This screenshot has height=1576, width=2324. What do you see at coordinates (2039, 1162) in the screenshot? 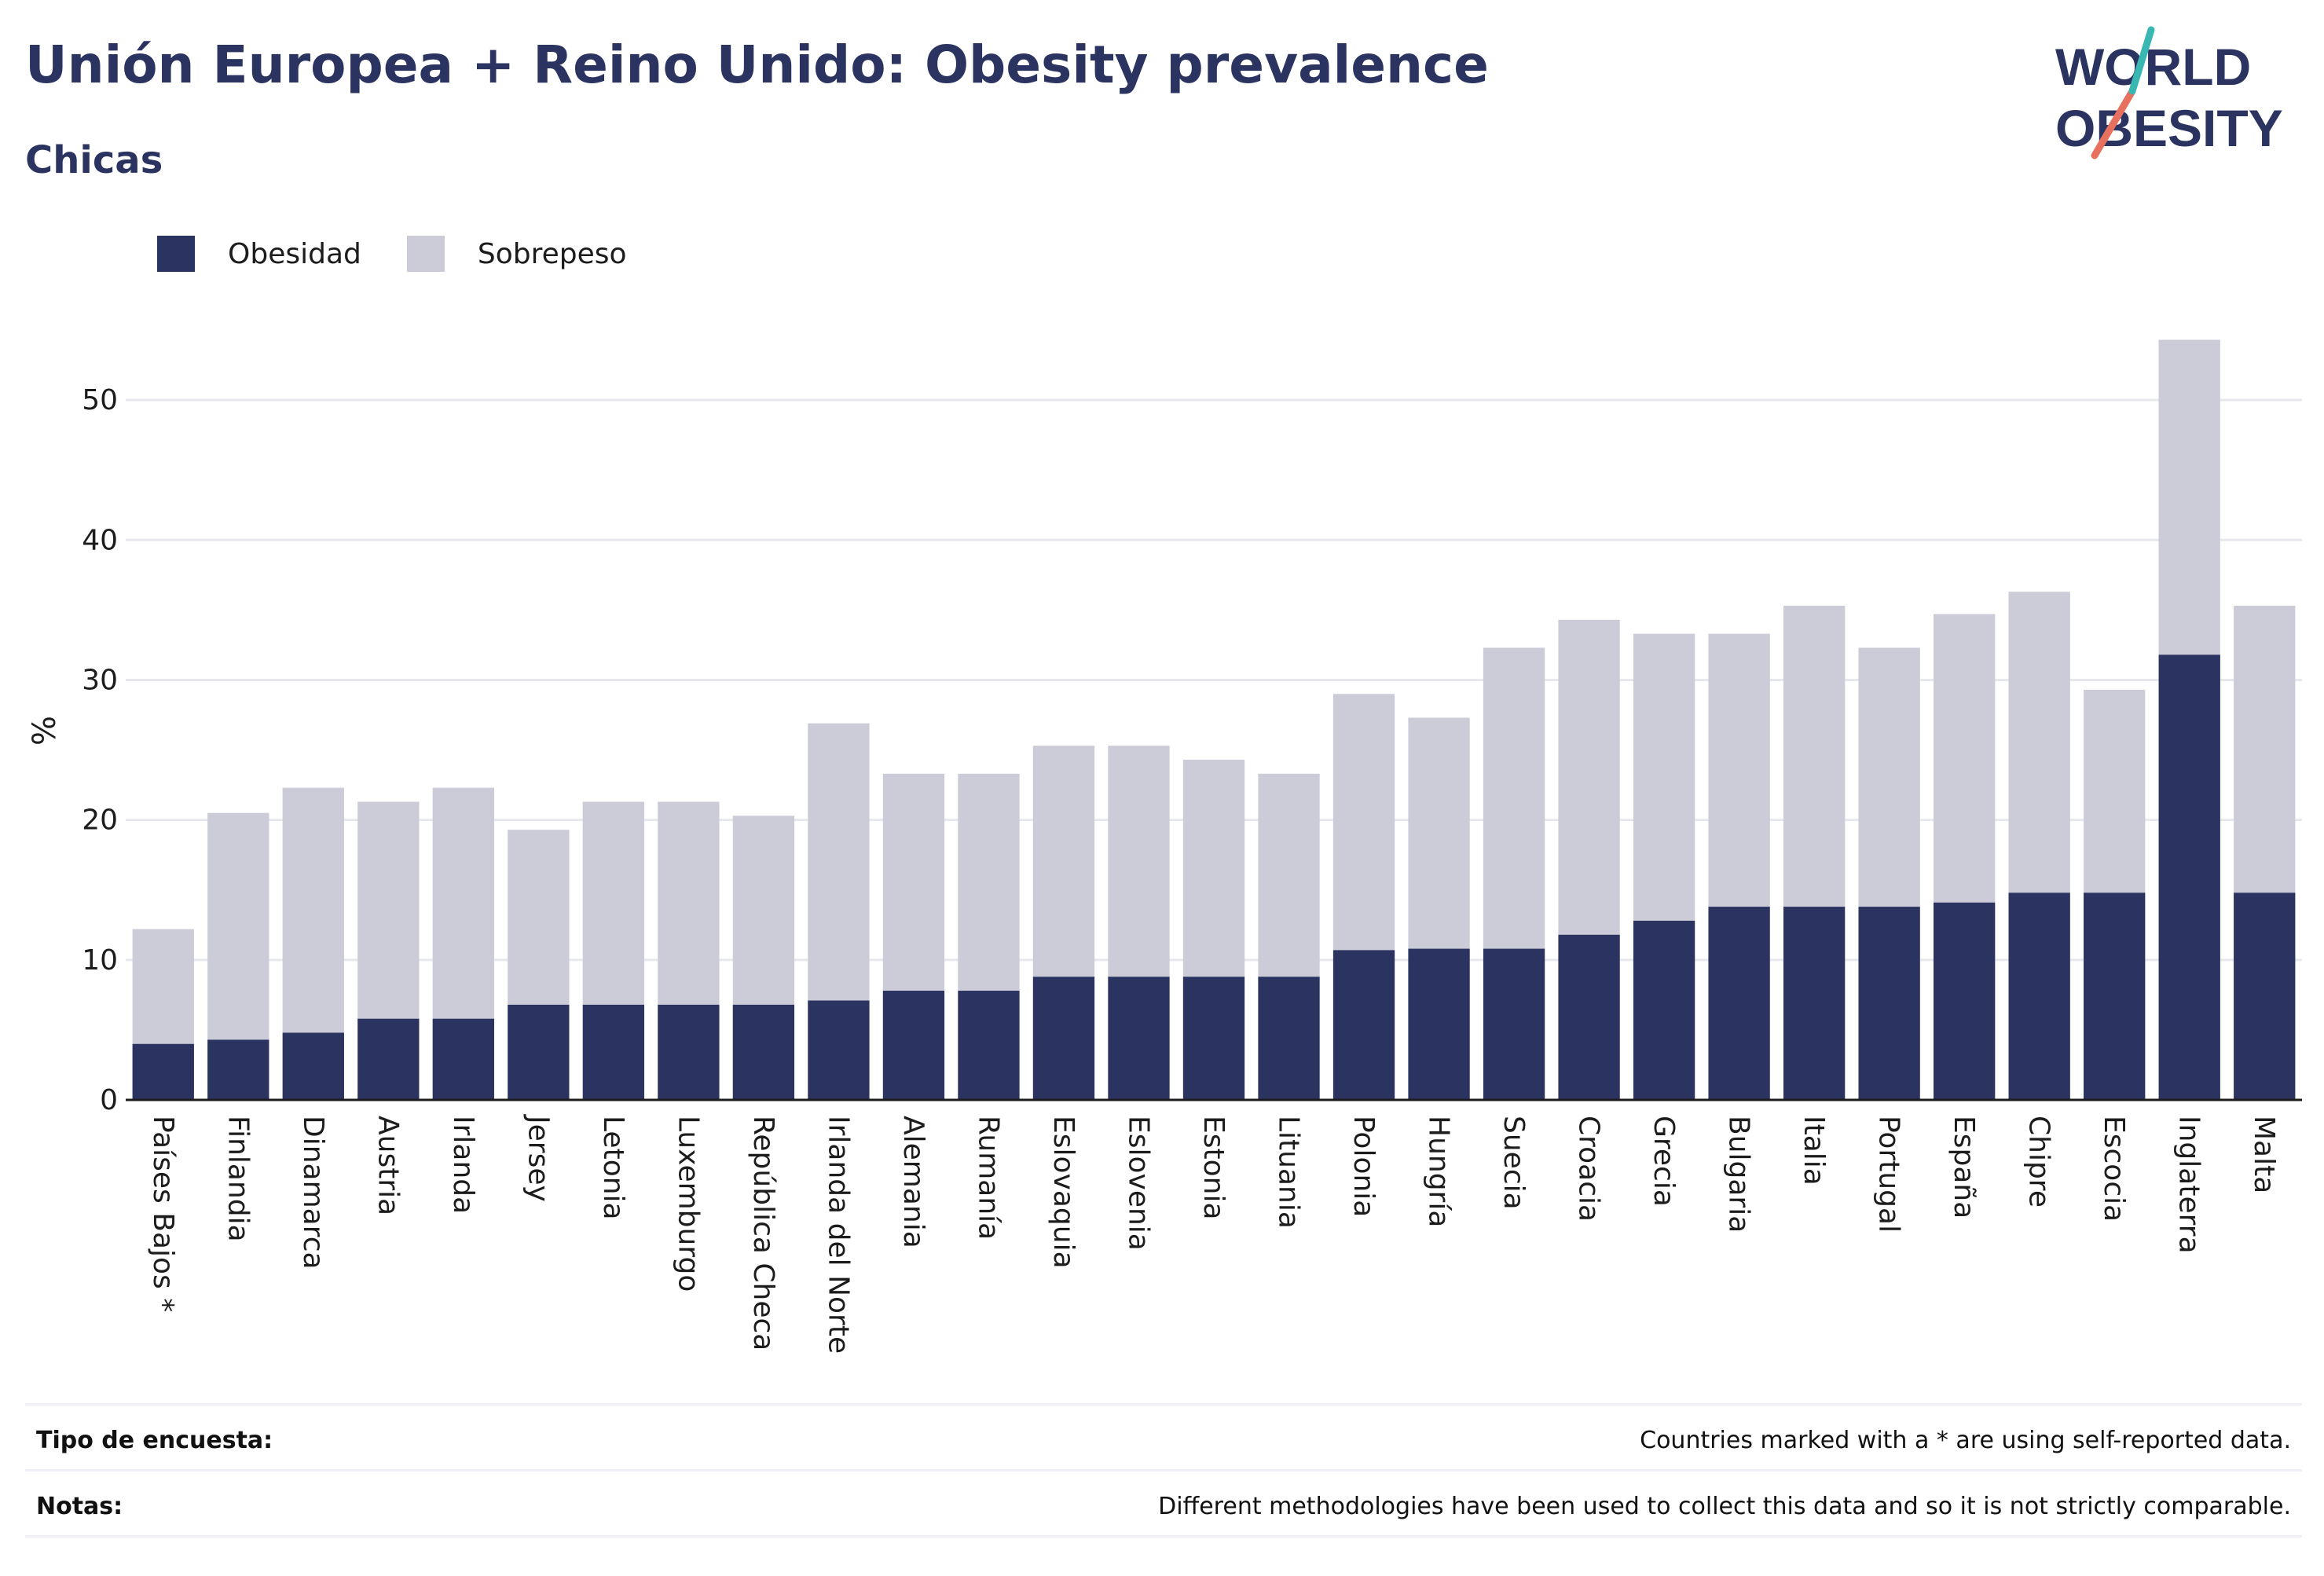
I see `x-tick-label: Chipre` at bounding box center [2039, 1162].